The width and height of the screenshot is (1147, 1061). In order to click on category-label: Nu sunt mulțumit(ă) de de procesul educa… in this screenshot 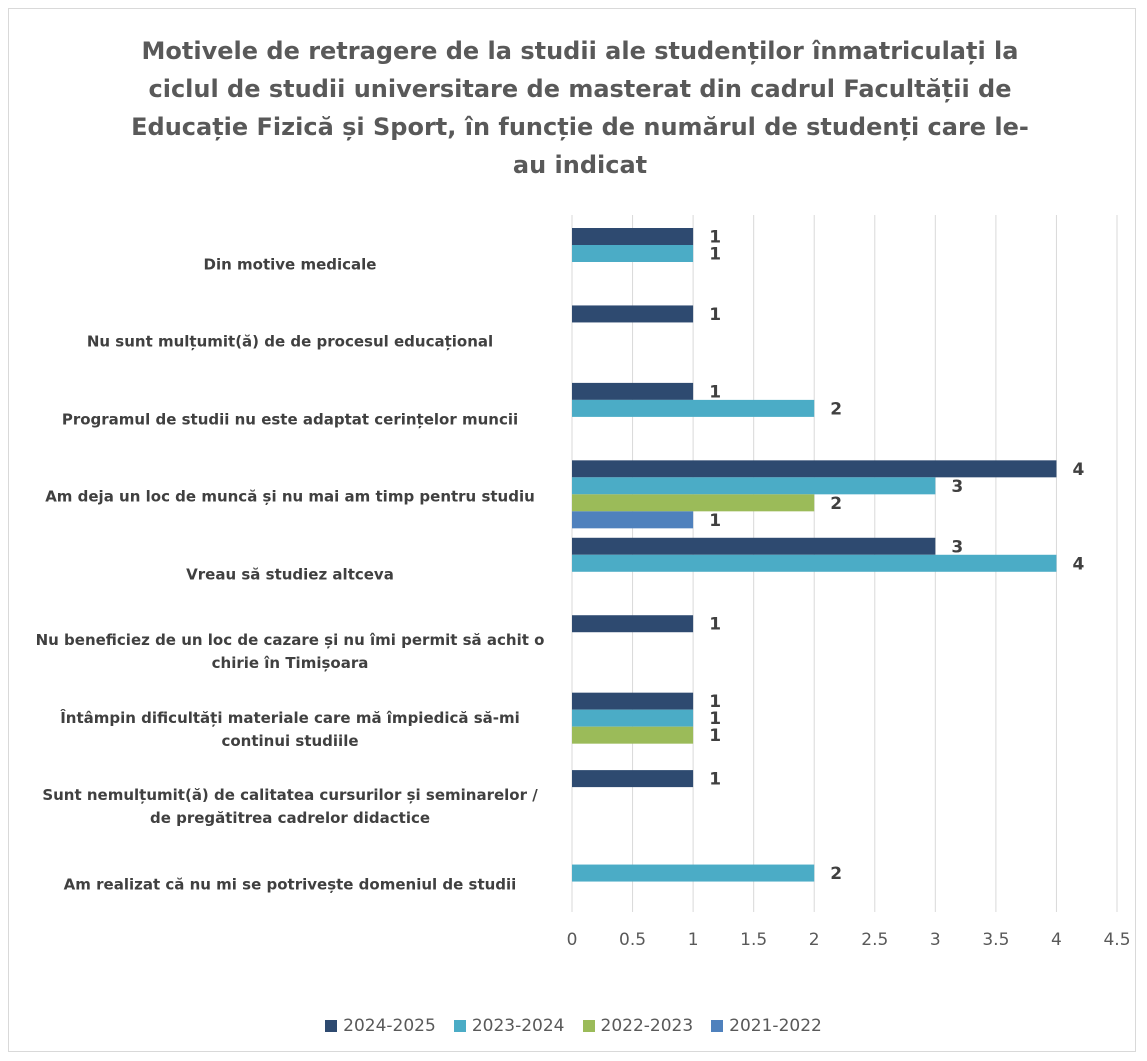, I will do `click(290, 342)`.